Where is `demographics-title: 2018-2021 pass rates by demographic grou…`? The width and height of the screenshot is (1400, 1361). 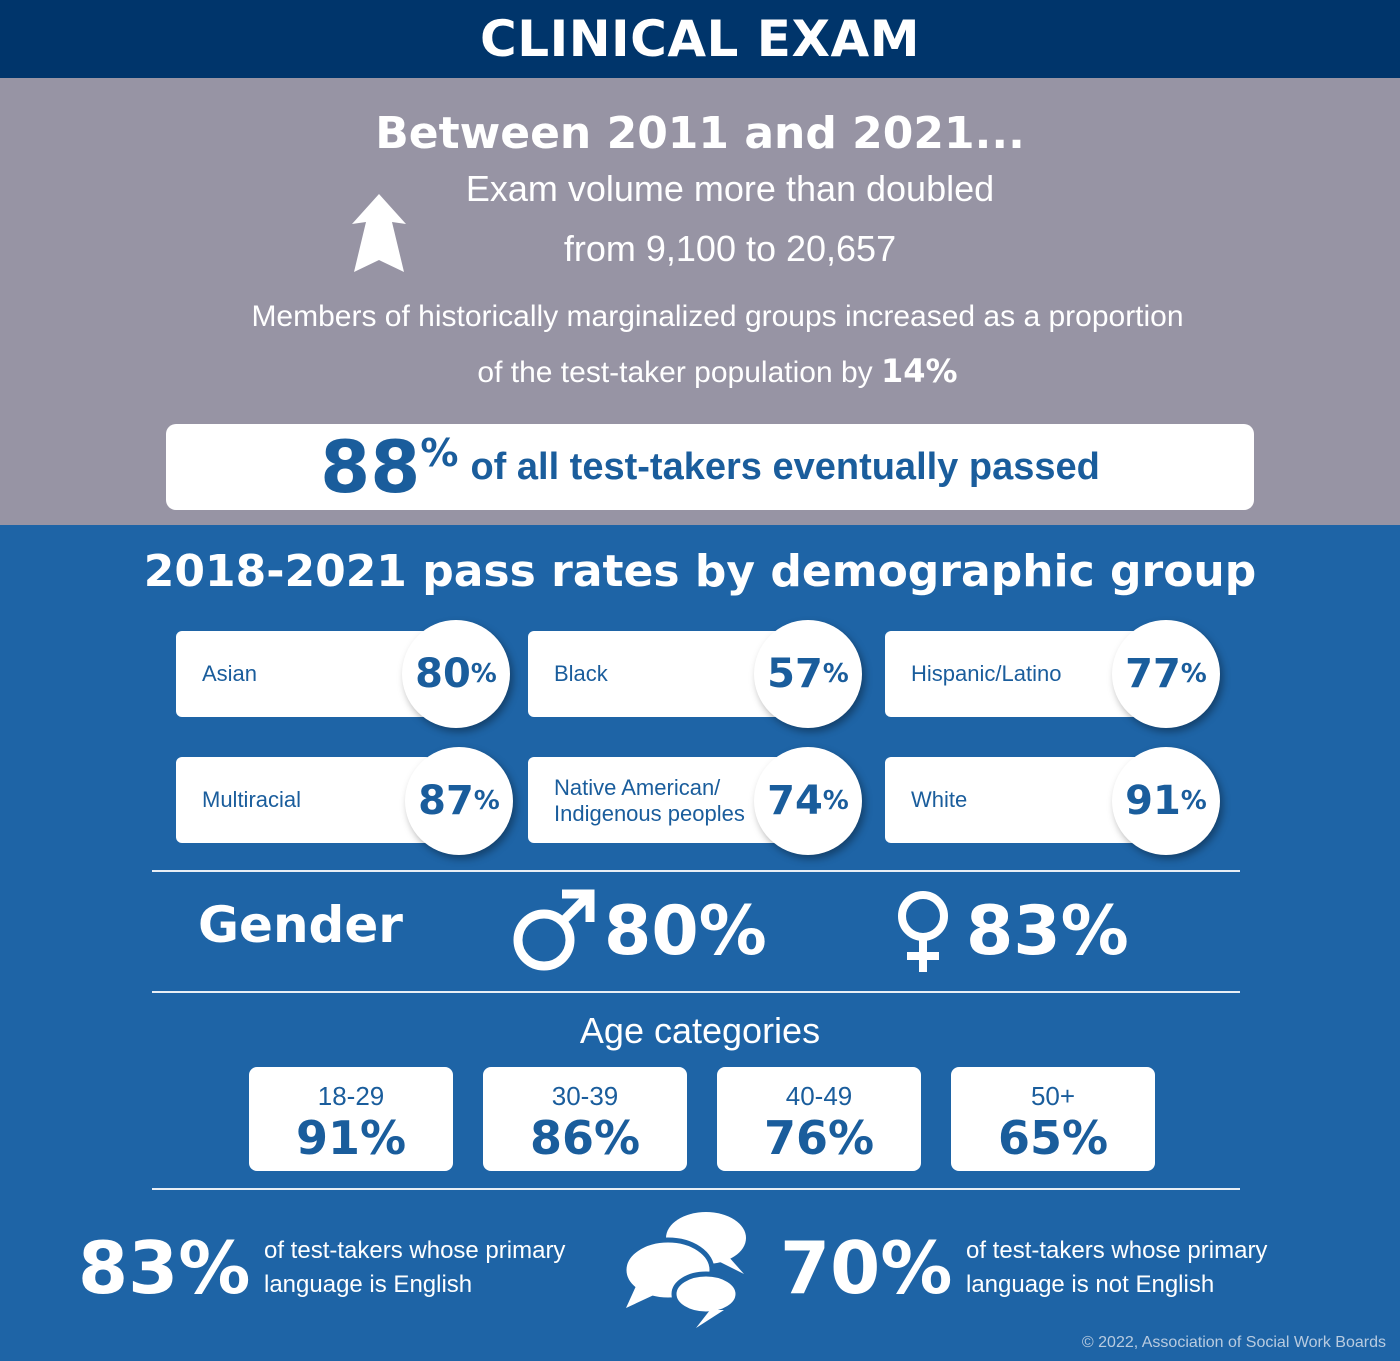
demographics-title: 2018-2021 pass rates by demographic grou… is located at coordinates (700, 571).